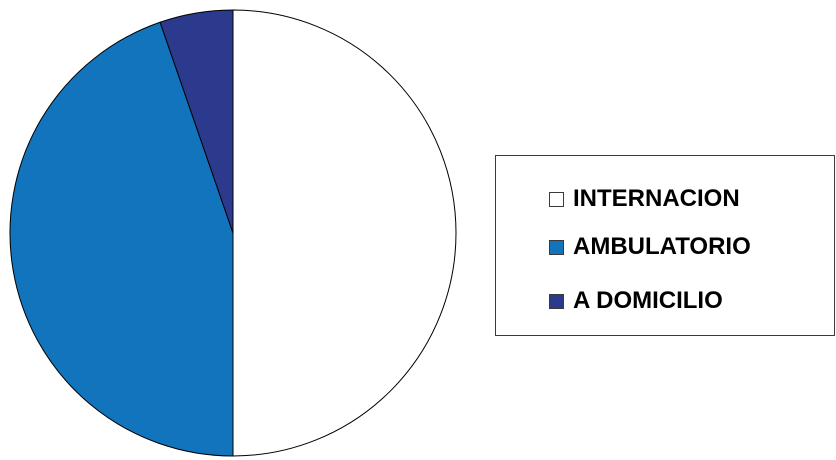 The height and width of the screenshot is (460, 836). What do you see at coordinates (648, 300) in the screenshot?
I see `legend-label-a-domicilio: A DOMICILIO` at bounding box center [648, 300].